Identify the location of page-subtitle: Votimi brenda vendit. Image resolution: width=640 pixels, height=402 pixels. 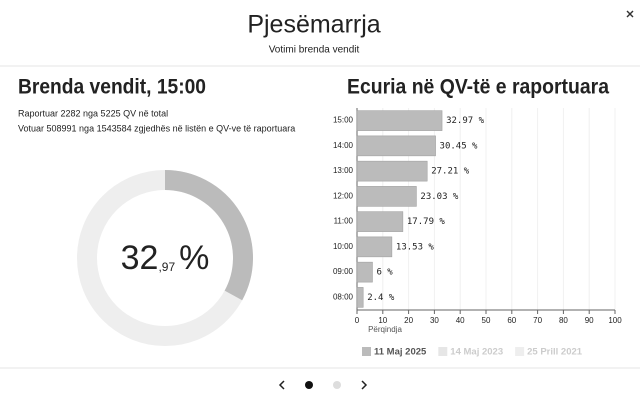
(314, 50).